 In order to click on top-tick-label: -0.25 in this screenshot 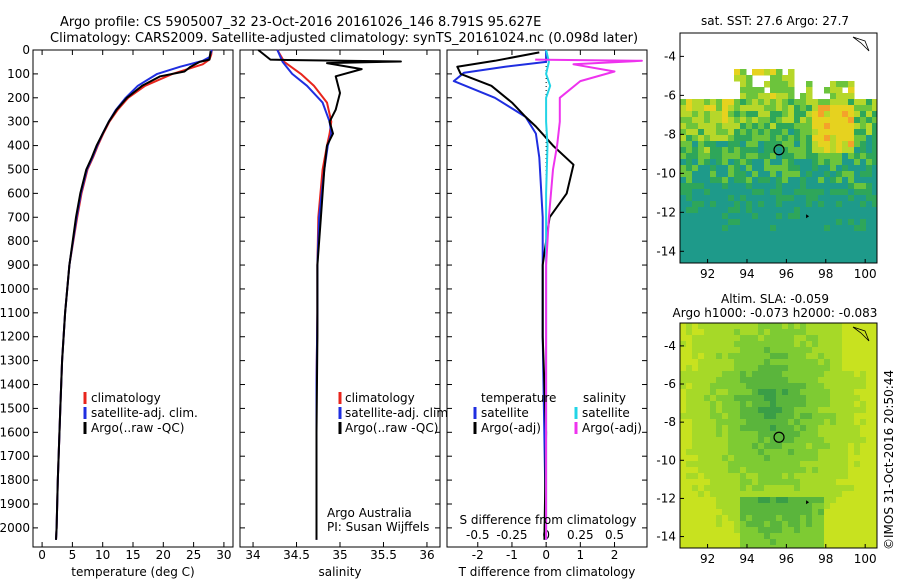, I will do `click(511, 535)`.